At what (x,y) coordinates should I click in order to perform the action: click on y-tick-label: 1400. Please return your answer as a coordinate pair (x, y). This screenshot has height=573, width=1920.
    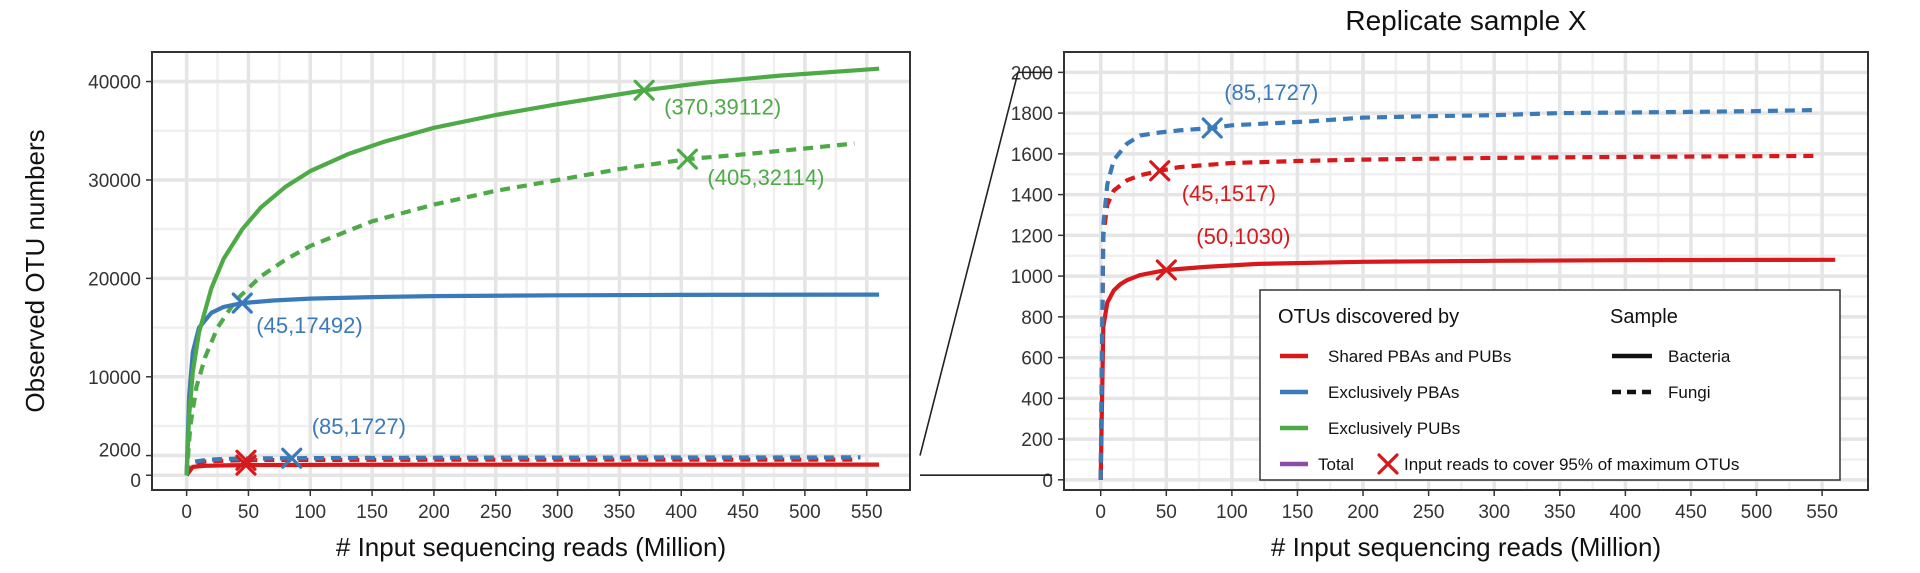
    Looking at the image, I should click on (1032, 196).